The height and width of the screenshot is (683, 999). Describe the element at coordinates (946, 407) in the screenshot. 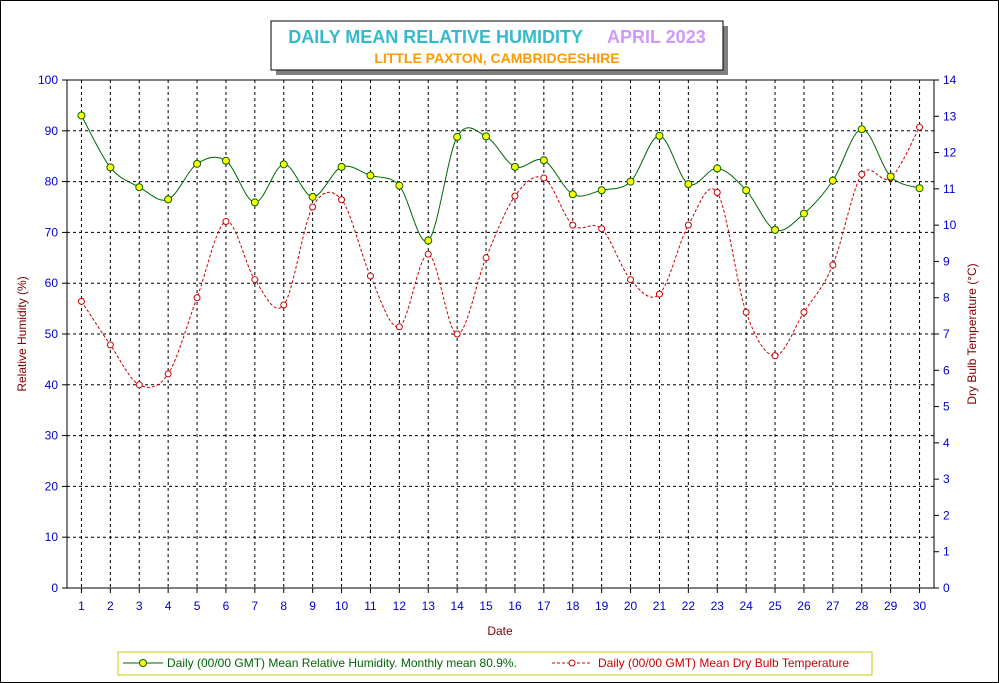

I see `y2-tick-label: 5` at that location.